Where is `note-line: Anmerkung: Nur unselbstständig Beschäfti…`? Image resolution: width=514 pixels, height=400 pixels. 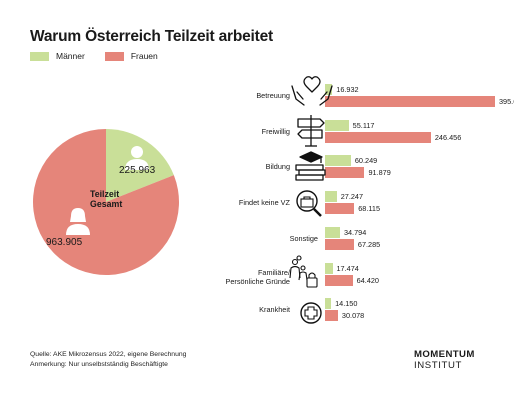 note-line: Anmerkung: Nur unselbstständig Beschäfti… is located at coordinates (99, 364).